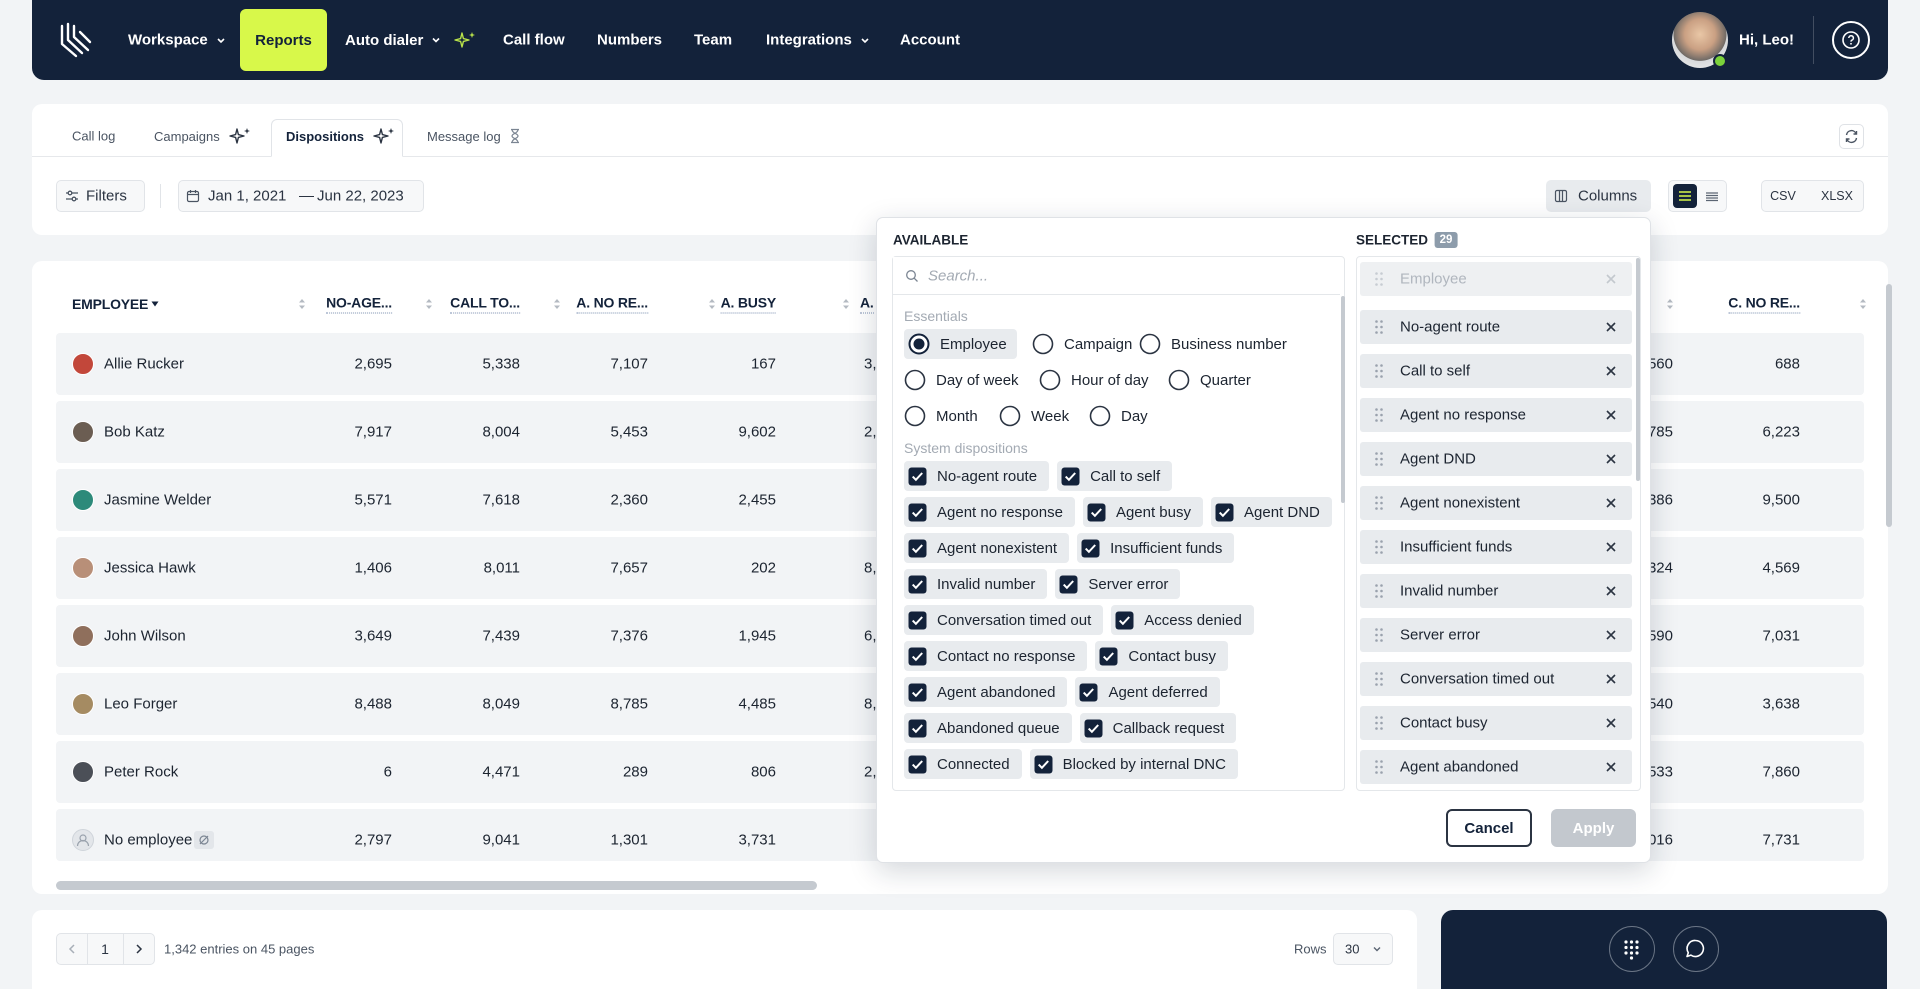 This screenshot has height=989, width=1920. I want to click on filters-button, so click(100, 196).